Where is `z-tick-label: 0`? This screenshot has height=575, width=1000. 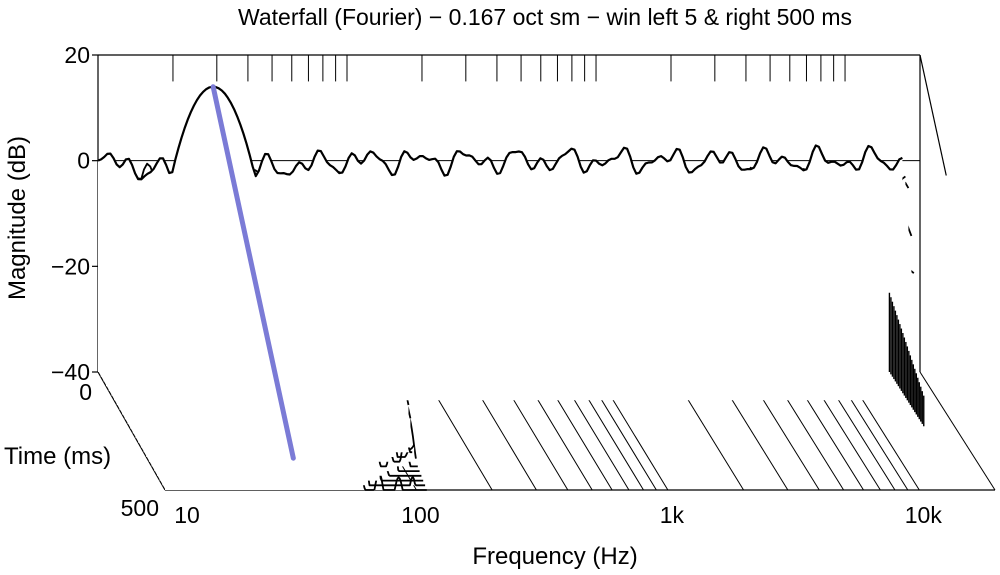 z-tick-label: 0 is located at coordinates (85, 392).